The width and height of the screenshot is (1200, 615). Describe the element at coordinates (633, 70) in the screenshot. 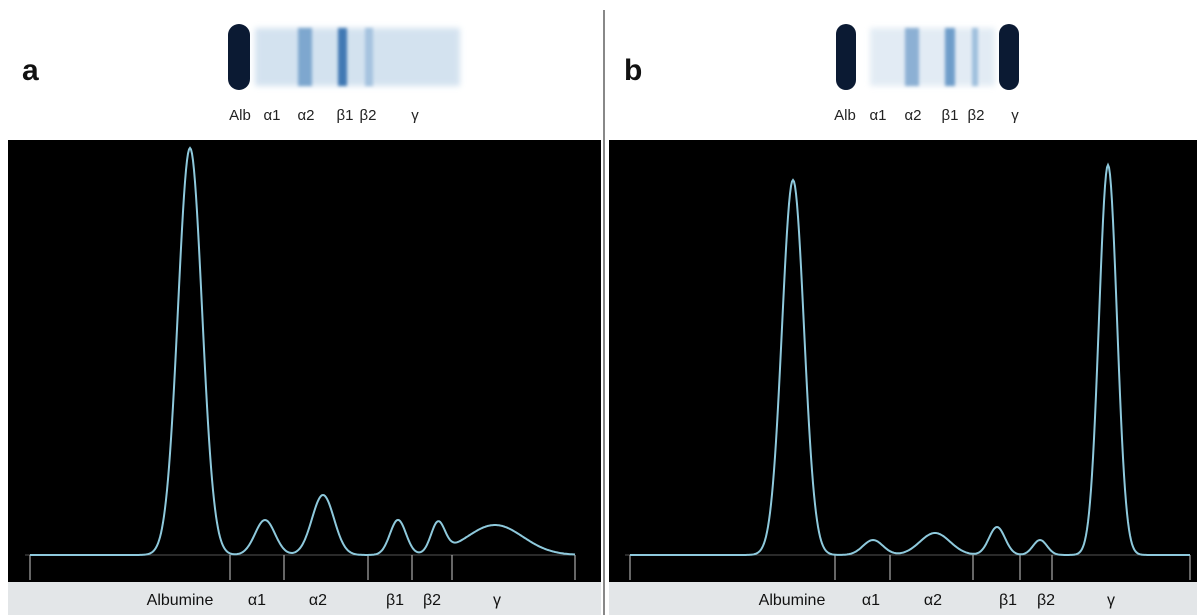

I see `panel-label: b` at that location.